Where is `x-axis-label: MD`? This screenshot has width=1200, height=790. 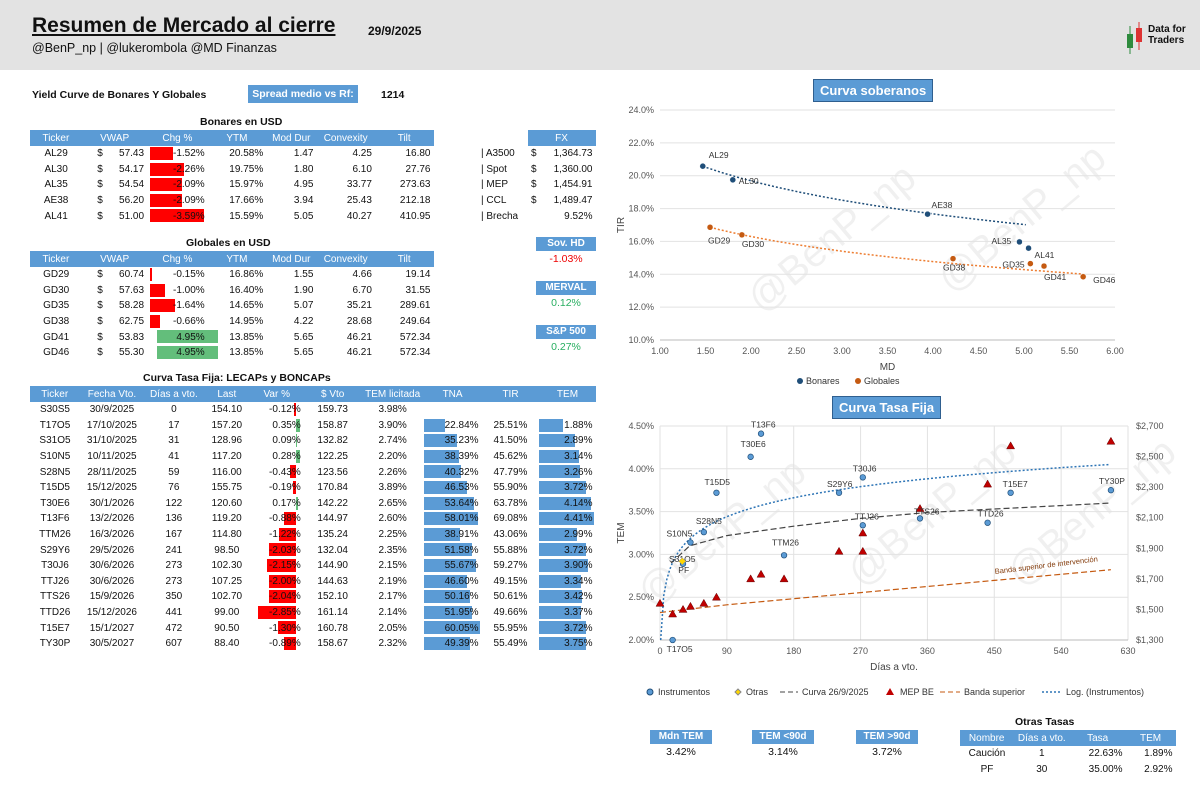 x-axis-label: MD is located at coordinates (888, 367).